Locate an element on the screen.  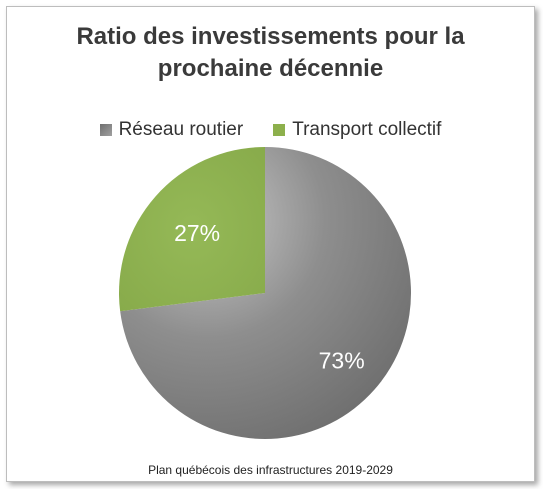
legend-item-transport-collectif: Transport collectif is located at coordinates (357, 130).